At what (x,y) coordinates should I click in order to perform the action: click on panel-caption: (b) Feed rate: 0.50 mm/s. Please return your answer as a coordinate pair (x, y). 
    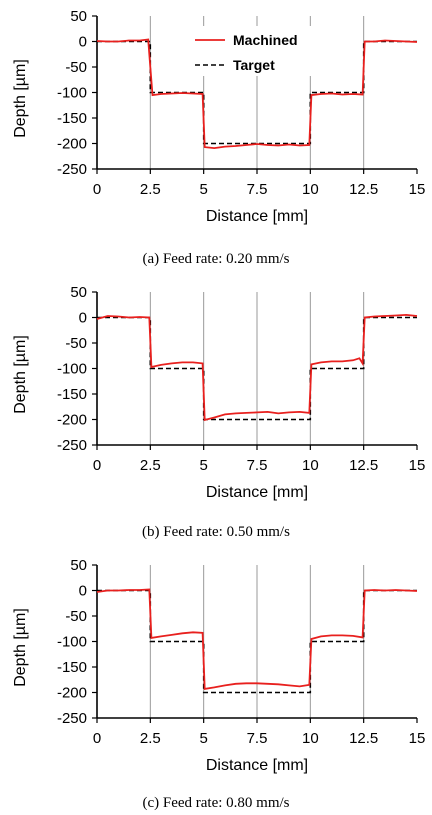
    Looking at the image, I should click on (216, 532).